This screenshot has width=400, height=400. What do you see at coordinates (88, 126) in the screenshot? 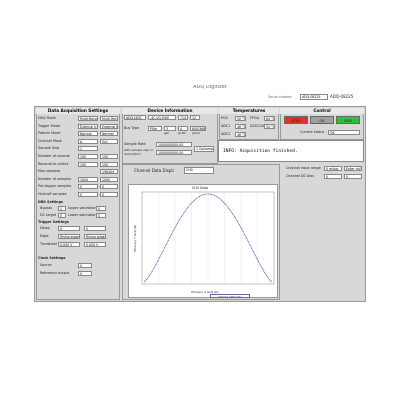
I see `setting-input: External trigger` at bounding box center [88, 126].